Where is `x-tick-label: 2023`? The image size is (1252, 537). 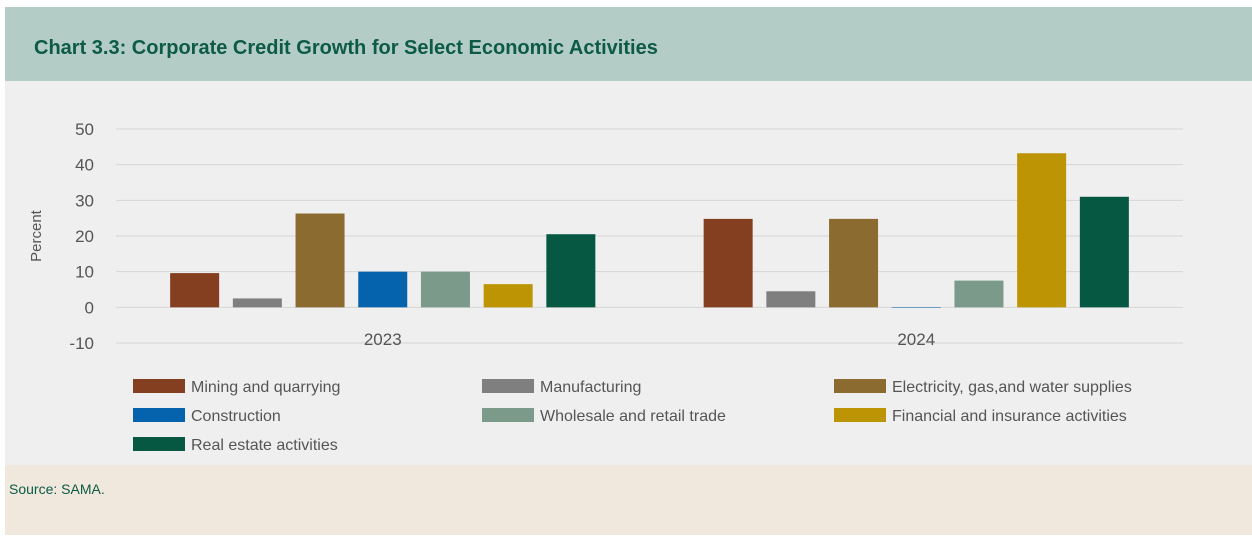 x-tick-label: 2023 is located at coordinates (383, 339).